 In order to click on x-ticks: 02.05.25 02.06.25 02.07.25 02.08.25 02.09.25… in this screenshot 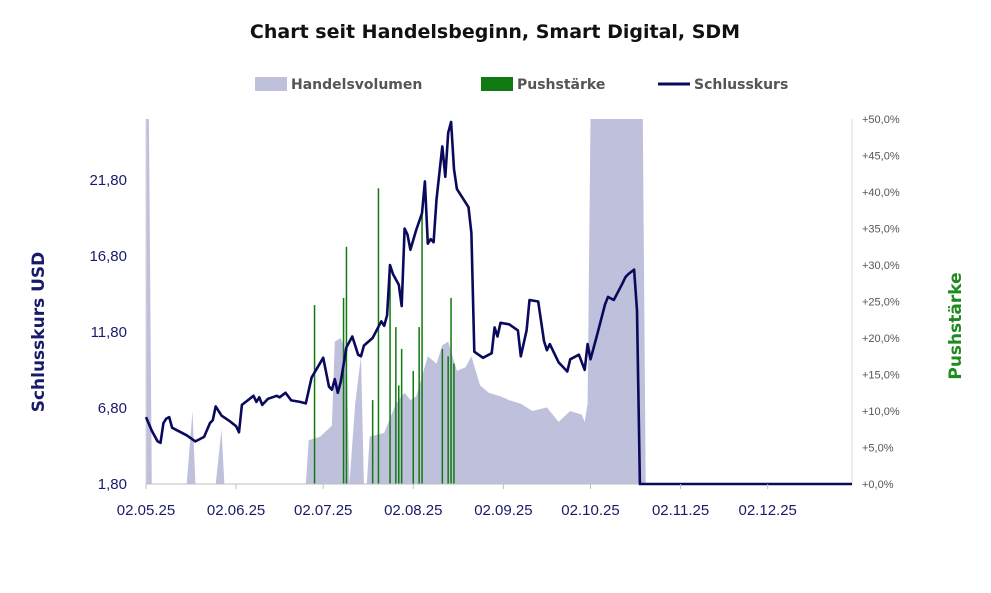, I will do `click(457, 501)`.